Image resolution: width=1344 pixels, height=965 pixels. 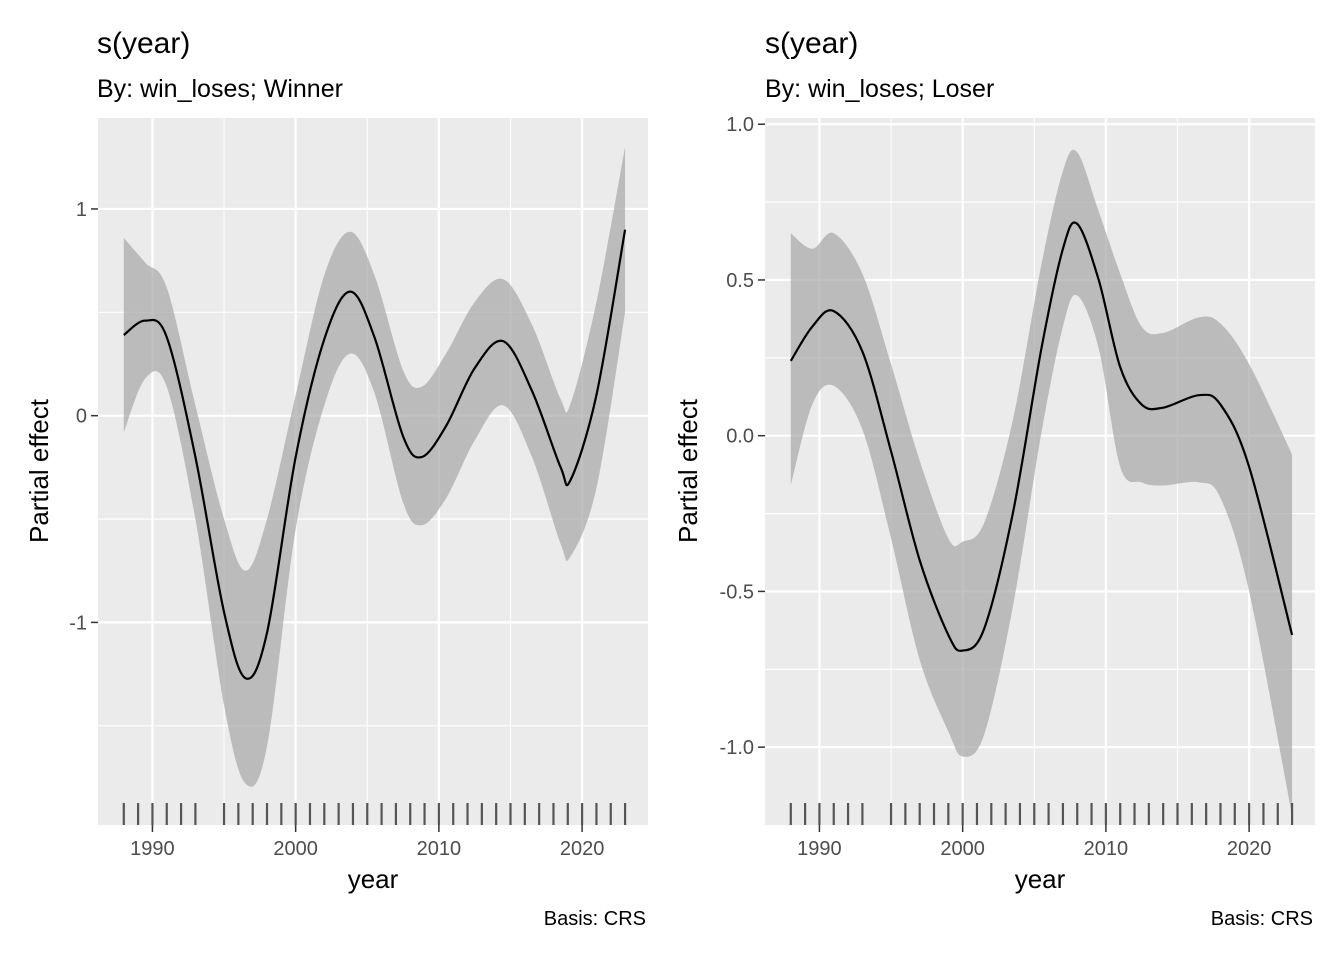 I want to click on y-tick-label: 0.0, so click(x=740, y=437).